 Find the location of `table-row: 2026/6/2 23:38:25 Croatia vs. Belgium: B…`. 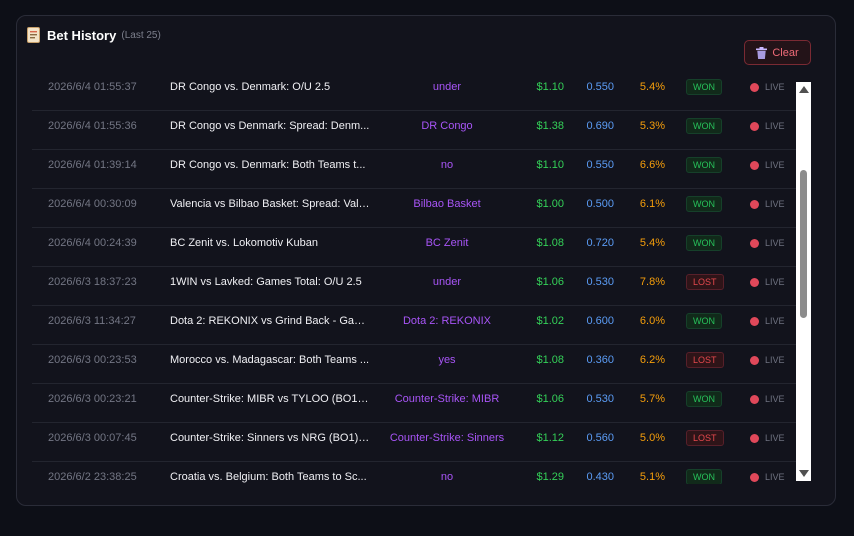

table-row: 2026/6/2 23:38:25 Croatia vs. Belgium: B… is located at coordinates (414, 473).